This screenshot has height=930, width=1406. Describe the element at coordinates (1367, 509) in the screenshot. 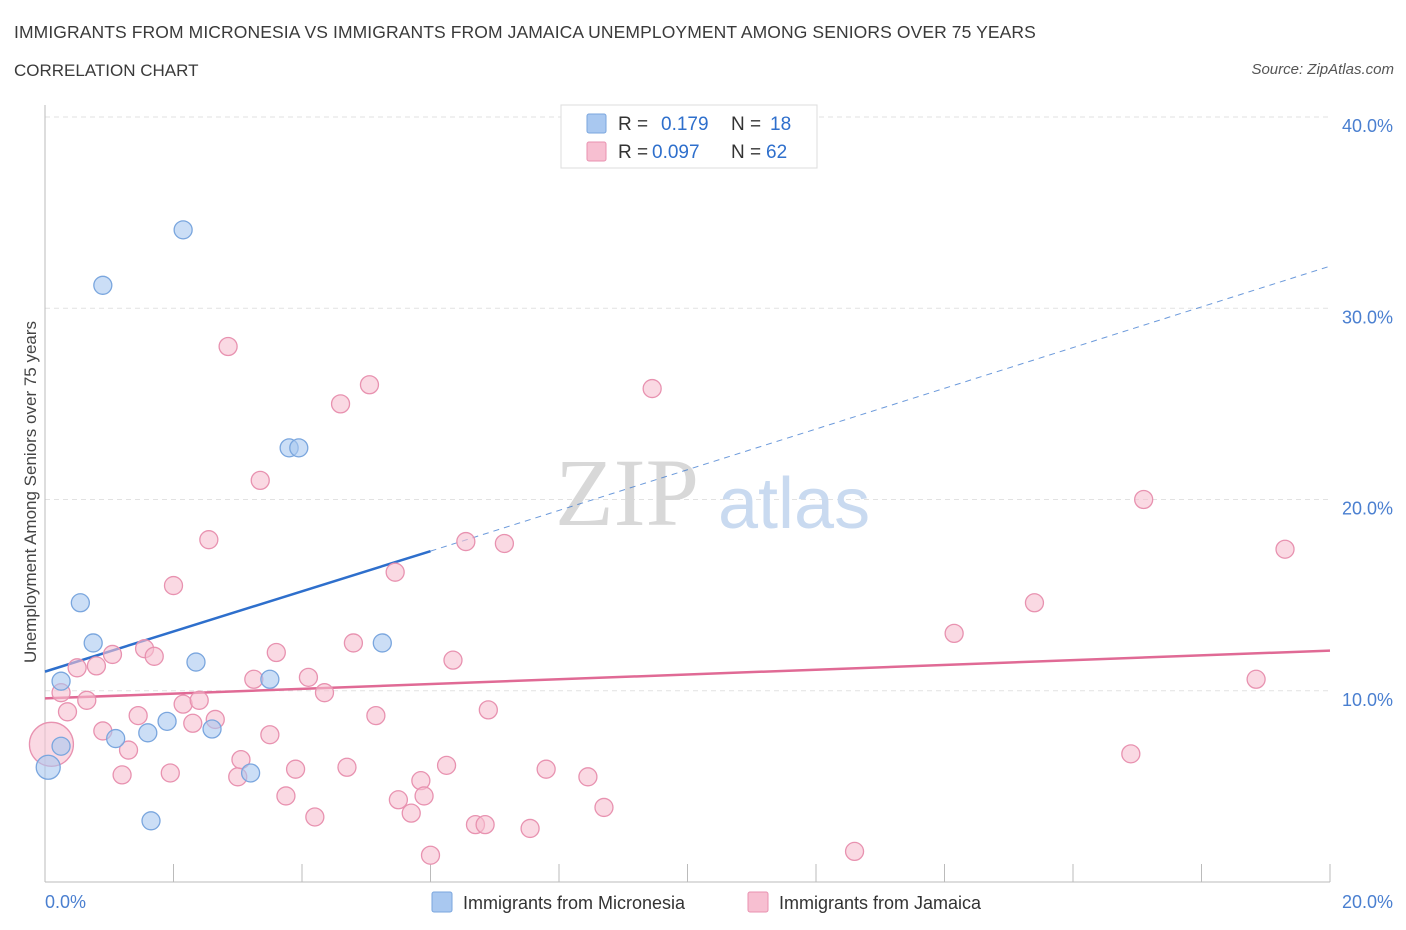

I see `y-tick-label: 20.0%` at that location.